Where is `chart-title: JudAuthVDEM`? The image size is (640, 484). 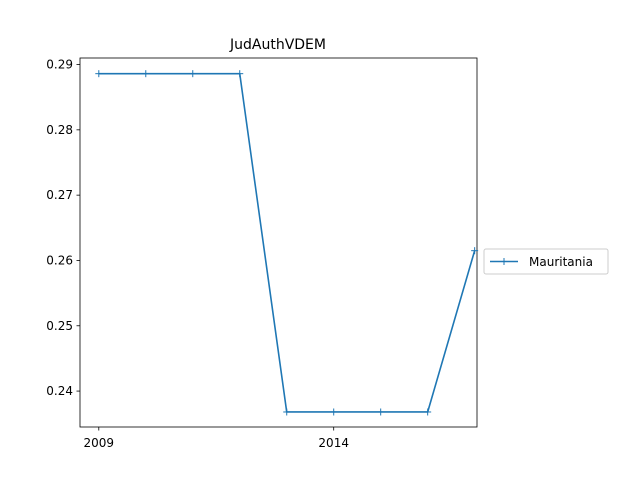
chart-title: JudAuthVDEM is located at coordinates (277, 45).